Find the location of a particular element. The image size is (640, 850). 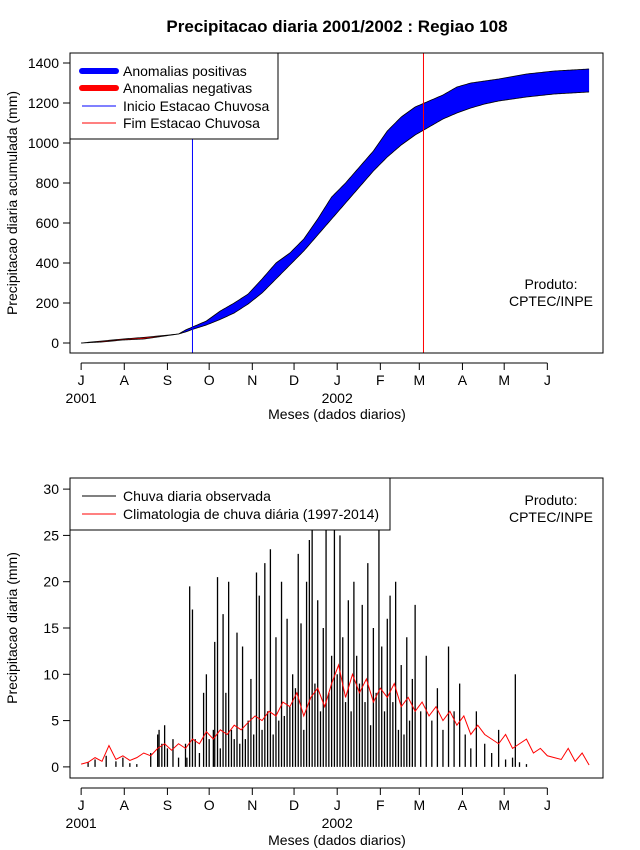

bottom-y-axis-label: Precipitacao diaria (mm) is located at coordinates (12, 628).